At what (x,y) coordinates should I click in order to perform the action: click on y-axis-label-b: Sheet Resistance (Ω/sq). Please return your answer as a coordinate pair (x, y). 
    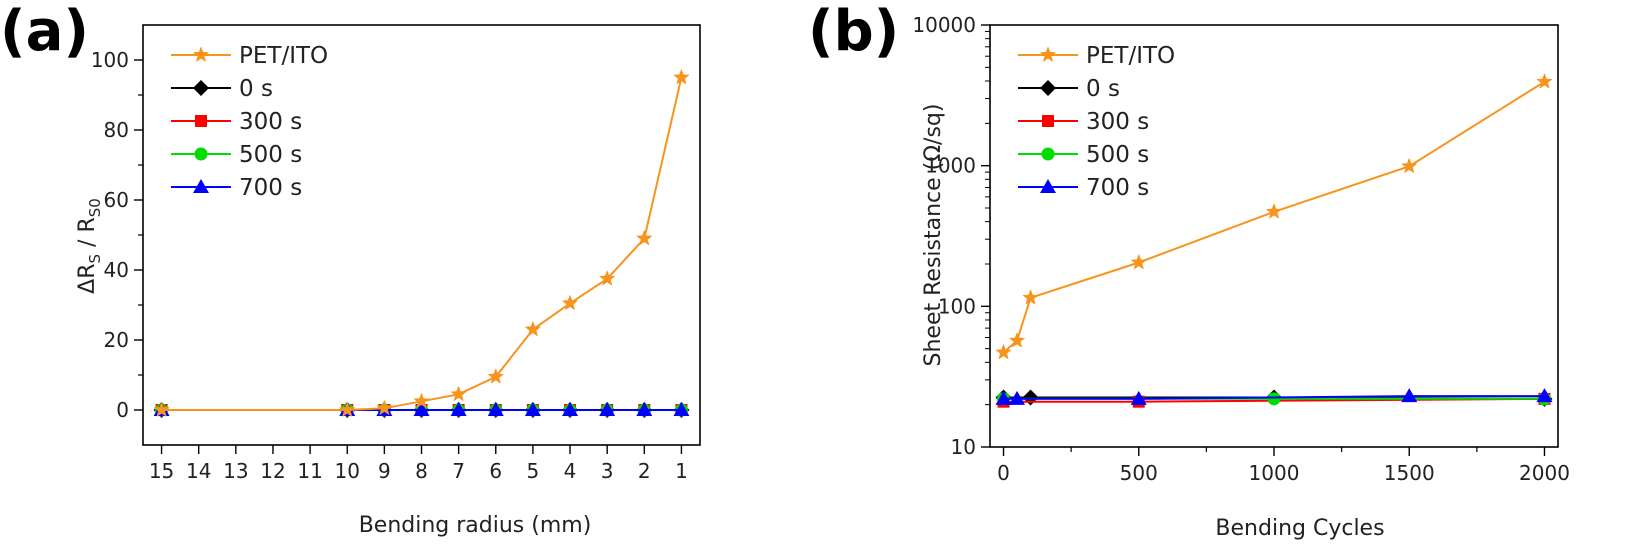
    Looking at the image, I should click on (933, 235).